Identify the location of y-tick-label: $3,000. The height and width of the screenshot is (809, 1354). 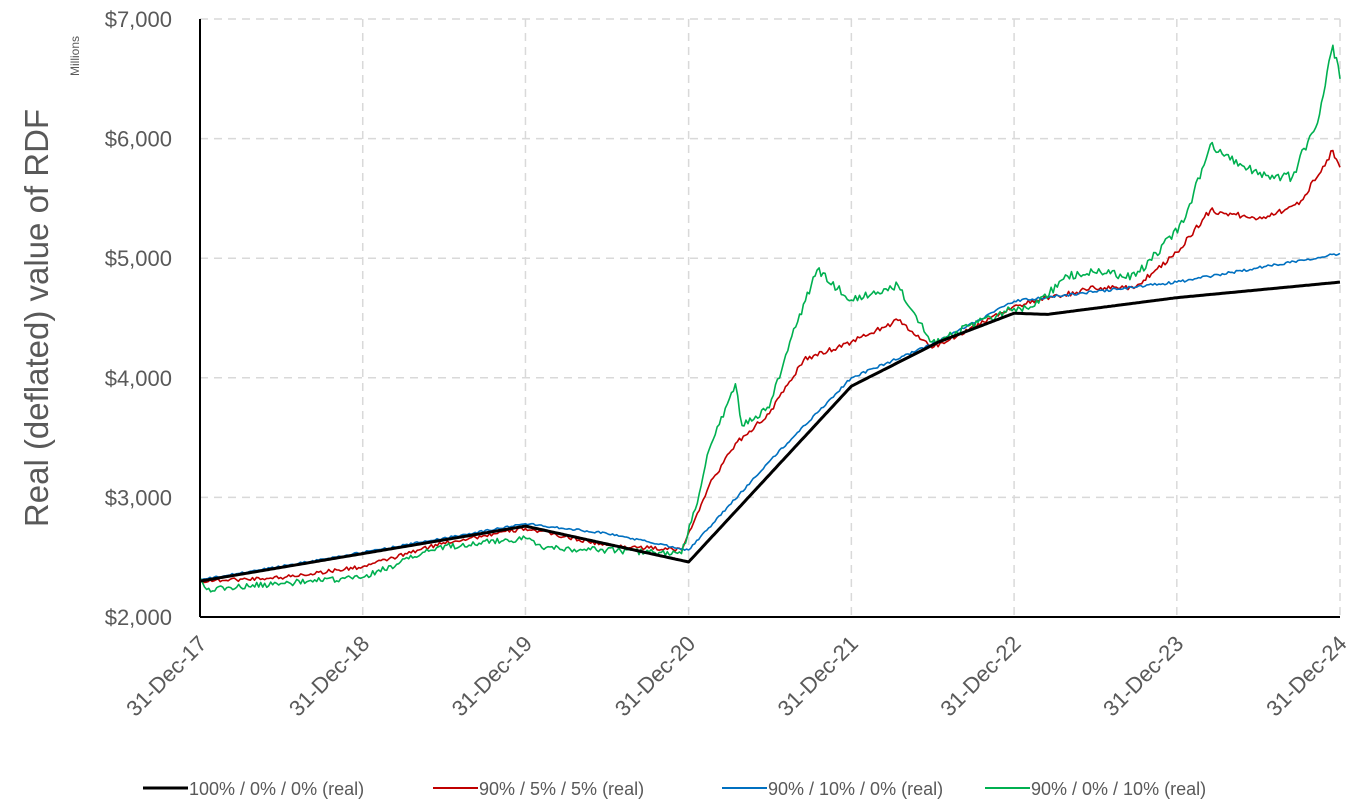
(138, 497).